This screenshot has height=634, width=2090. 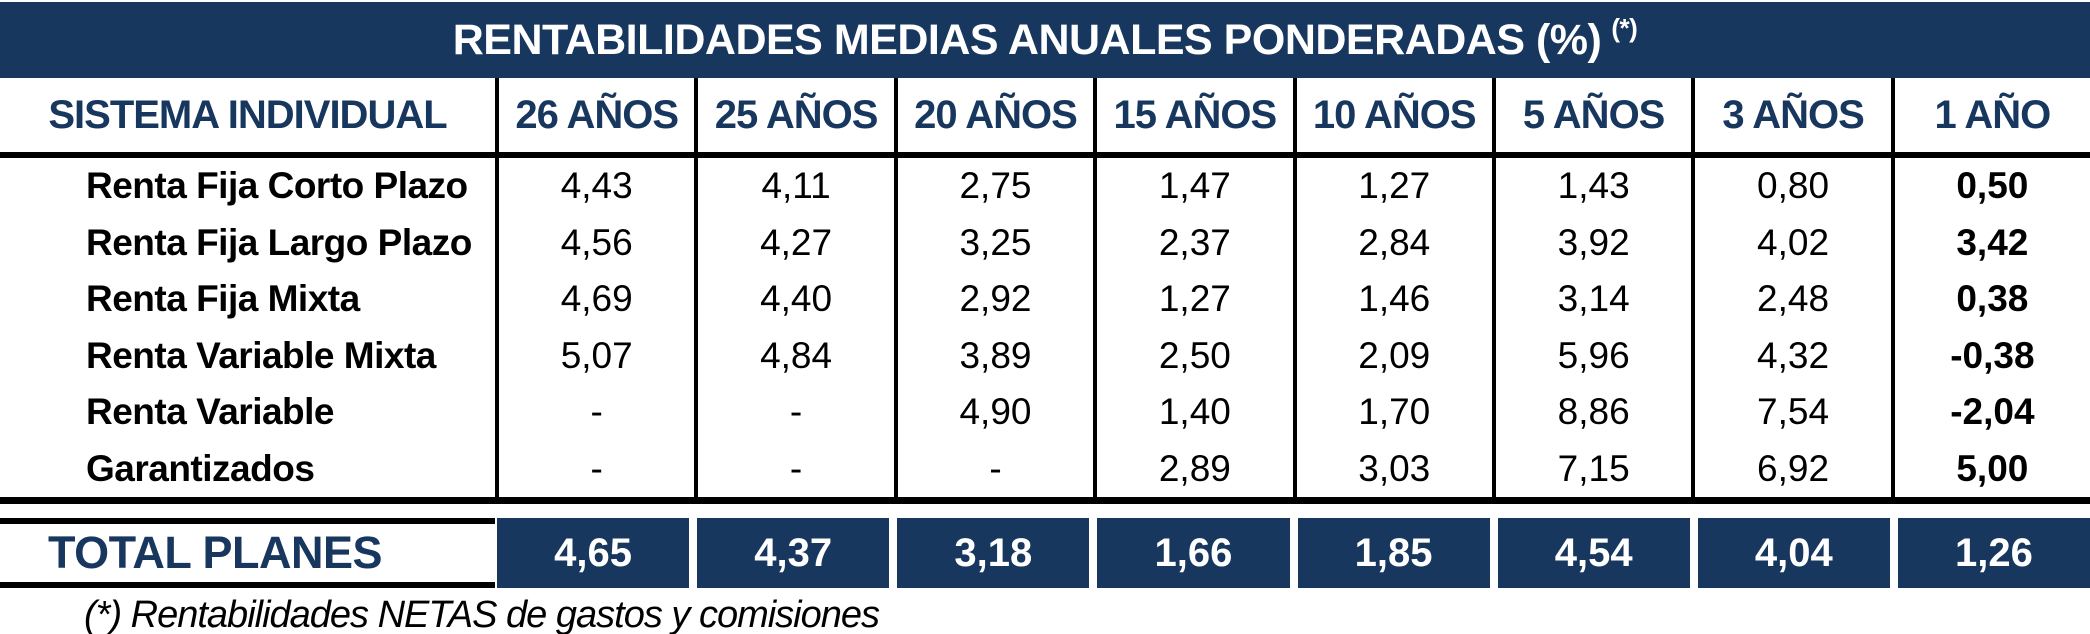 What do you see at coordinates (1193, 553) in the screenshot?
I see `total-value-cell: 1,66` at bounding box center [1193, 553].